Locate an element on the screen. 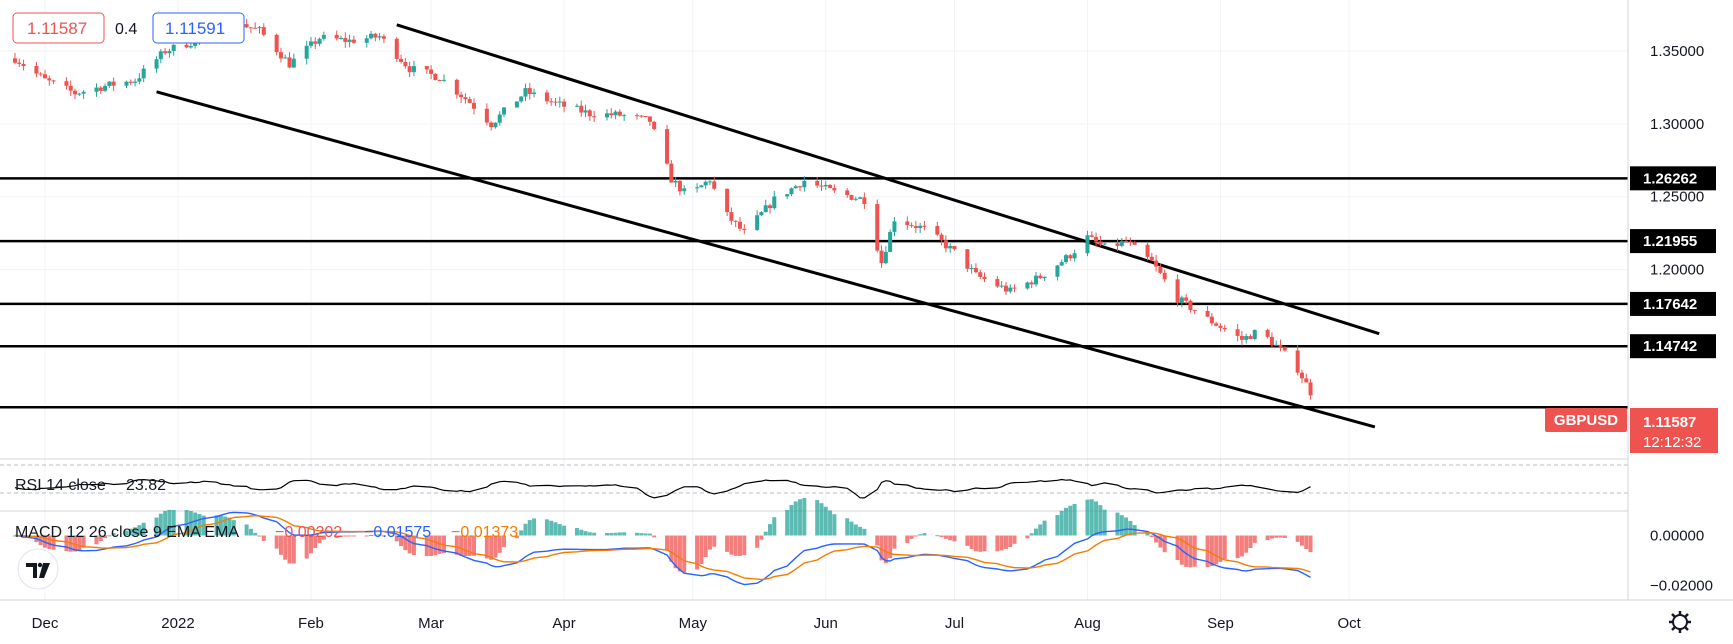  symbol-tag-bg is located at coordinates (1586, 420).